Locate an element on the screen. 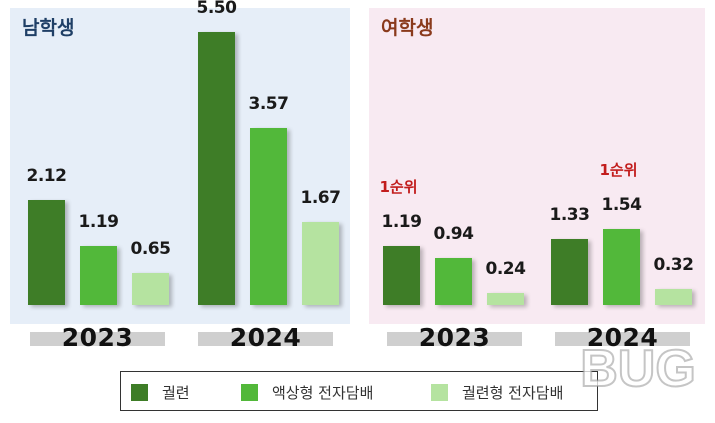 The height and width of the screenshot is (423, 715). data-label-male-2024-heated-tobacco: 1.67 is located at coordinates (320, 198).